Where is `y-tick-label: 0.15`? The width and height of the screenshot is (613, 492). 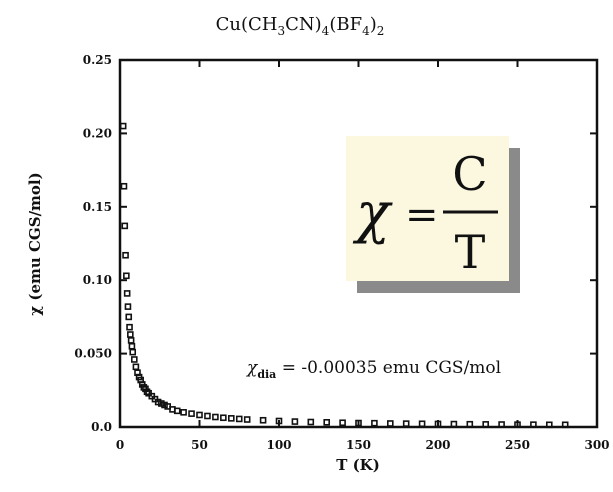
y-tick-label: 0.15 is located at coordinates (97, 207).